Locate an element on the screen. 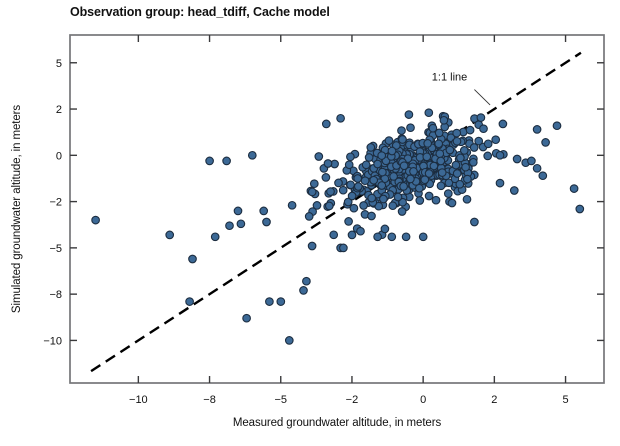  x-tick-label: 5 is located at coordinates (565, 400).